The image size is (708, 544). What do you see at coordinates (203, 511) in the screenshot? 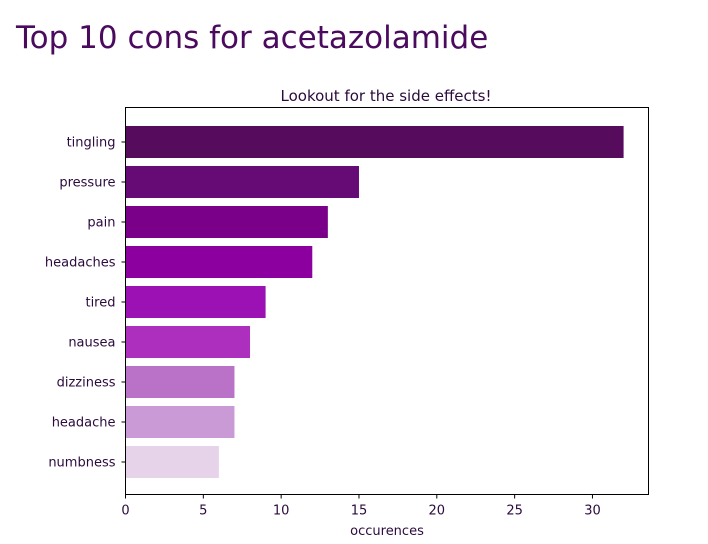
I see `x-tick-label: 5` at bounding box center [203, 511].